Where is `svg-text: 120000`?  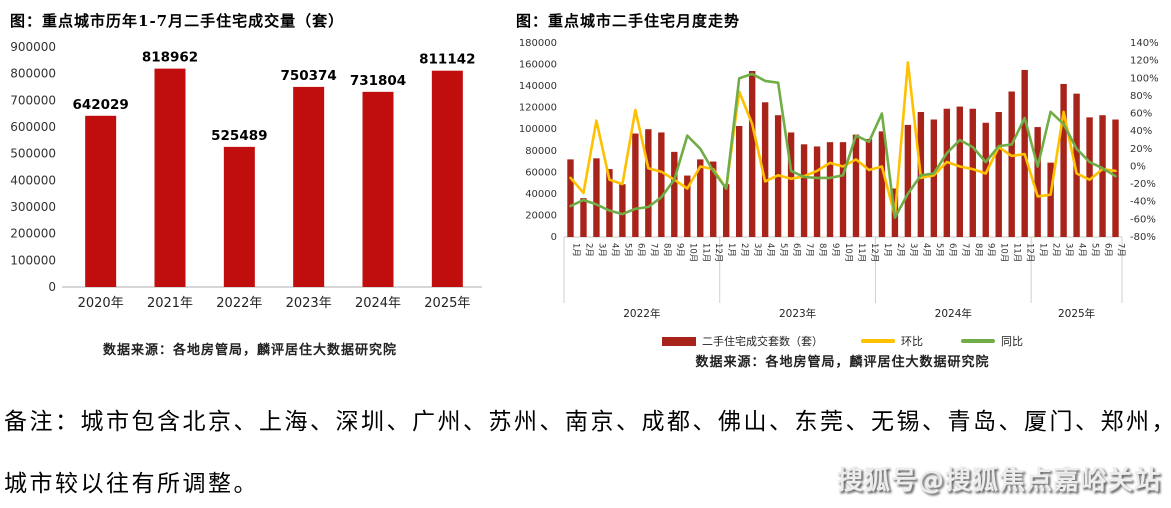 svg-text: 120000 is located at coordinates (538, 108).